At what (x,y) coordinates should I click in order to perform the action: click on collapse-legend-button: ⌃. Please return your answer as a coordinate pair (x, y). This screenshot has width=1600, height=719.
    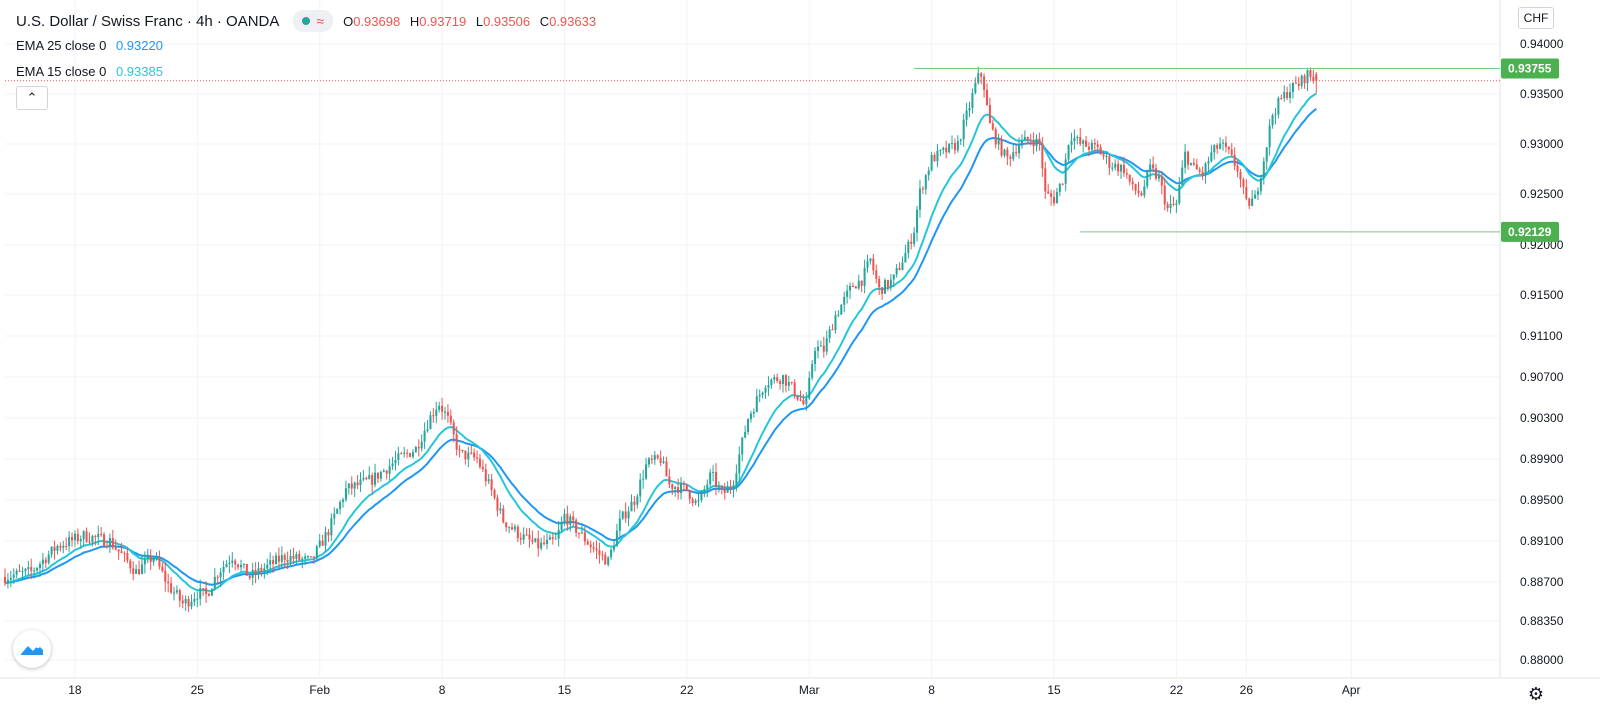
    Looking at the image, I should click on (32, 98).